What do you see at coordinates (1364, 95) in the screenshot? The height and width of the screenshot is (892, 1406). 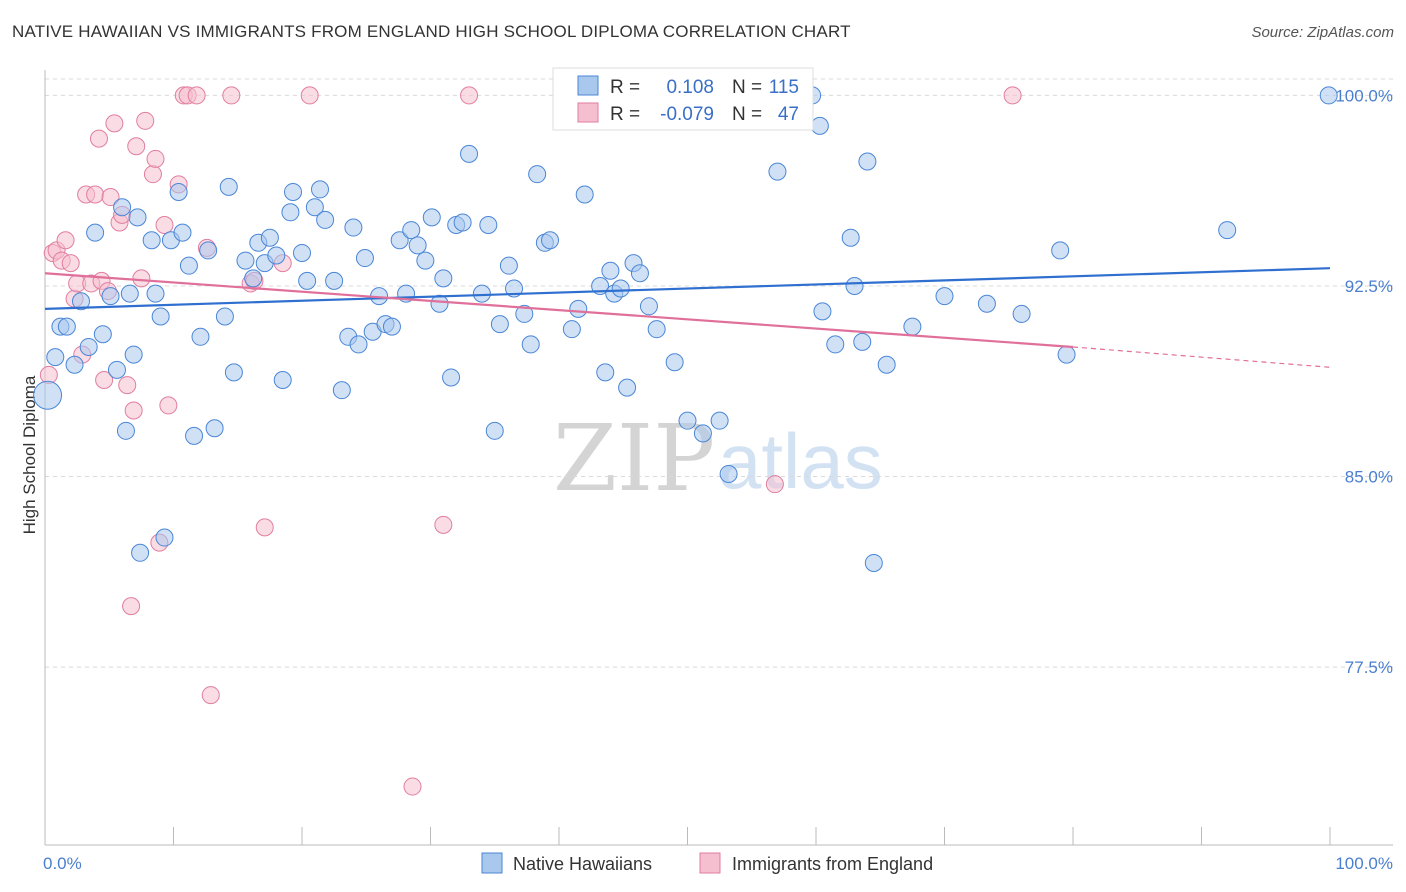 I see `y-tick-label: 100.0%` at bounding box center [1364, 95].